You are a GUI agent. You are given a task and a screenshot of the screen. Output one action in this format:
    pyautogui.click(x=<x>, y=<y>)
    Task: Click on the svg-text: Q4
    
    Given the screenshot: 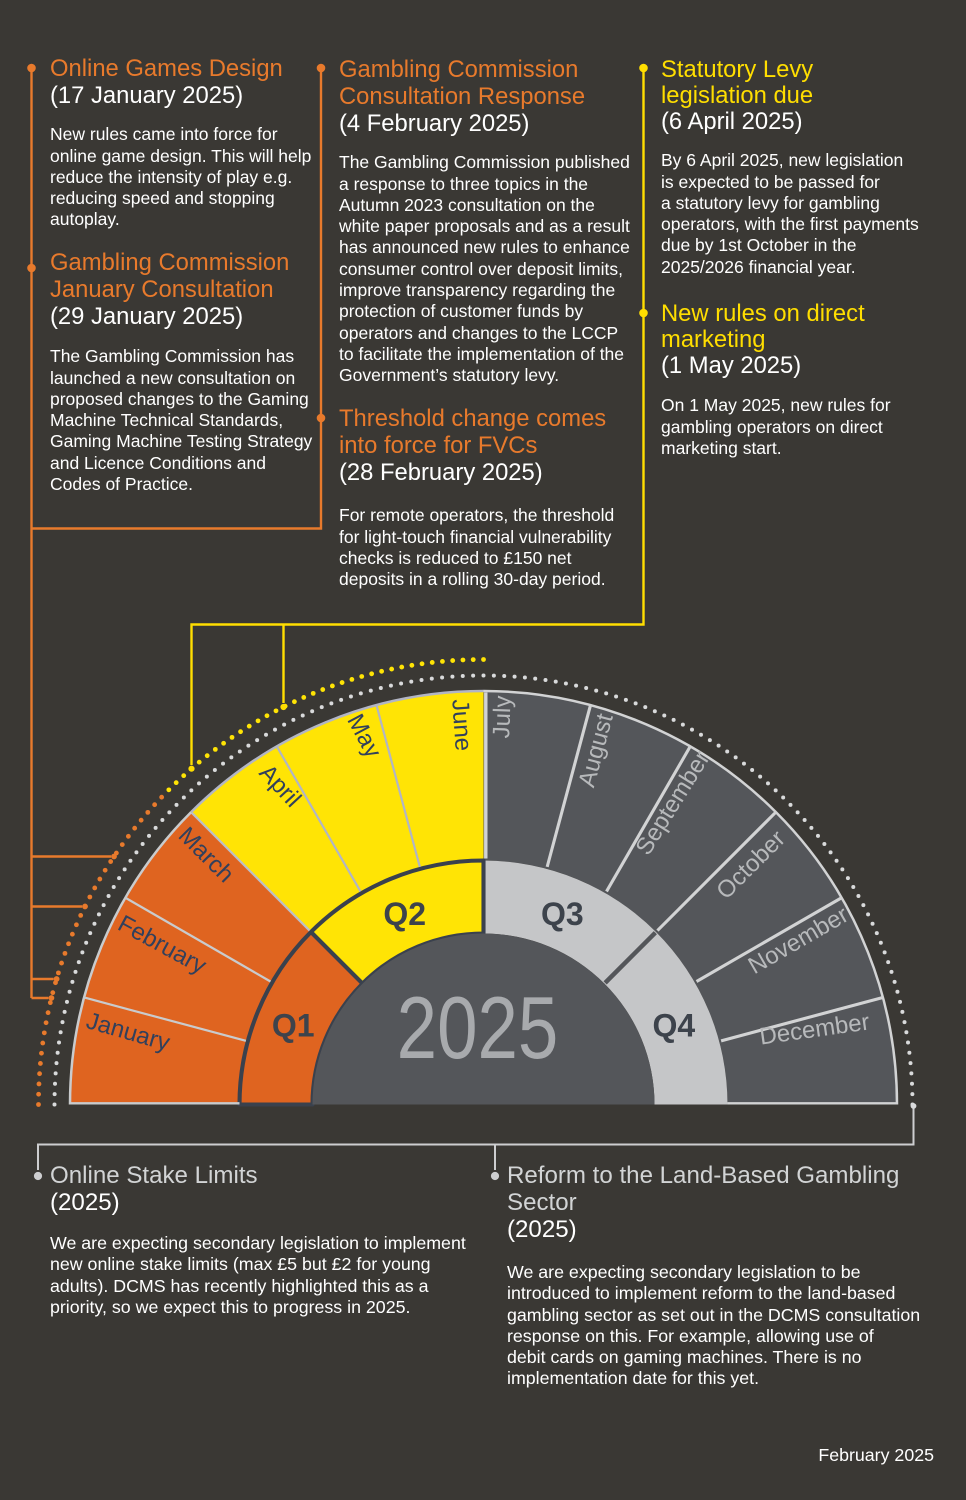 What is the action you would take?
    pyautogui.click(x=673, y=1026)
    